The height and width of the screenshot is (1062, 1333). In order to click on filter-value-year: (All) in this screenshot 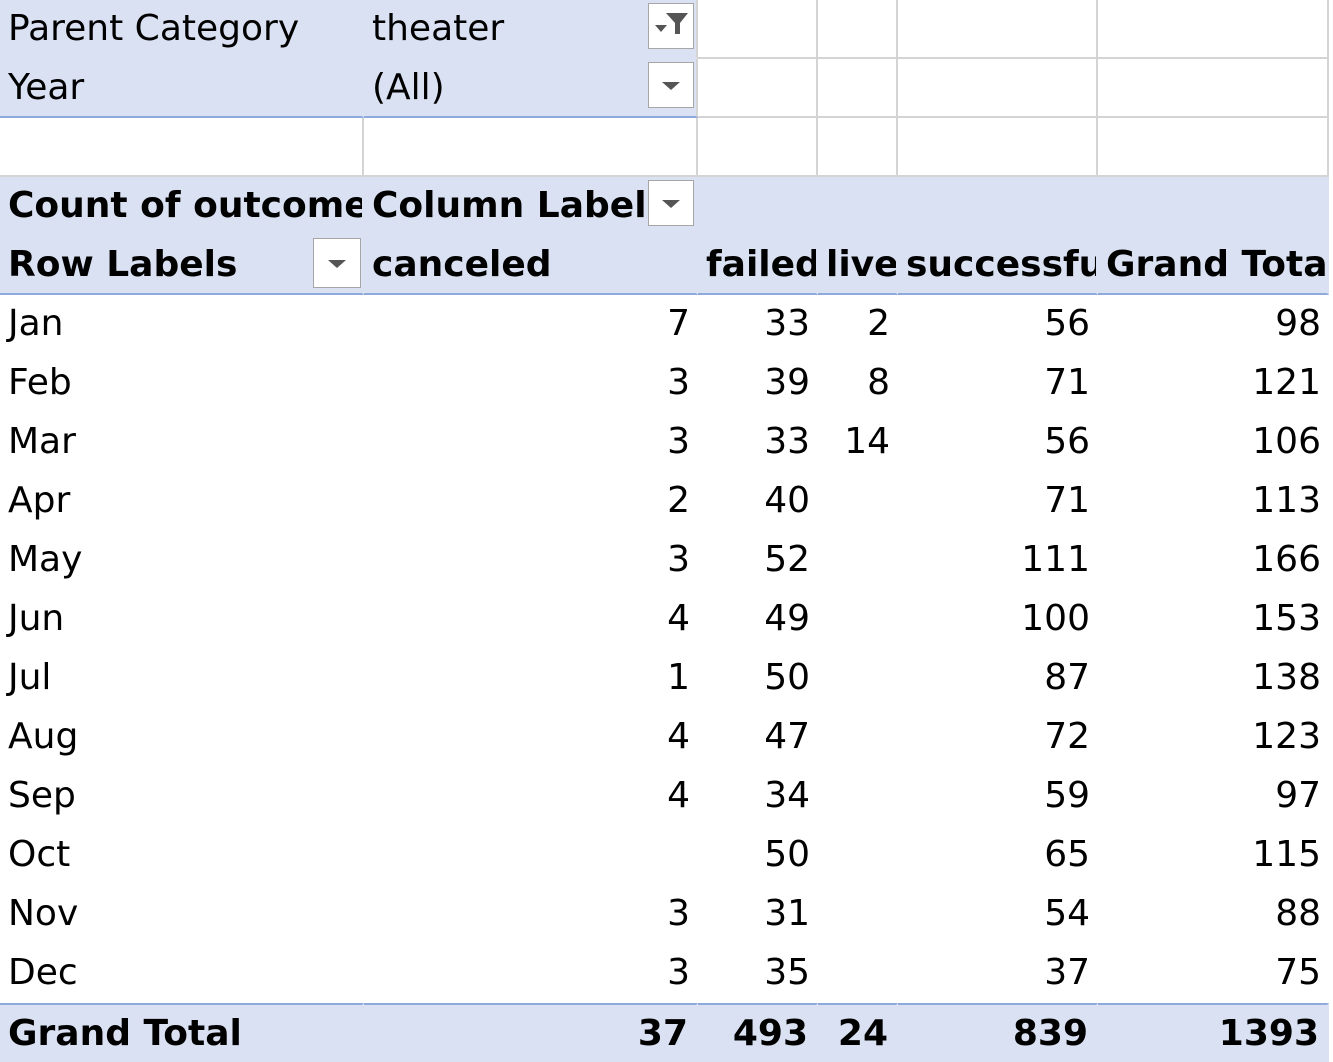, I will do `click(531, 88)`.